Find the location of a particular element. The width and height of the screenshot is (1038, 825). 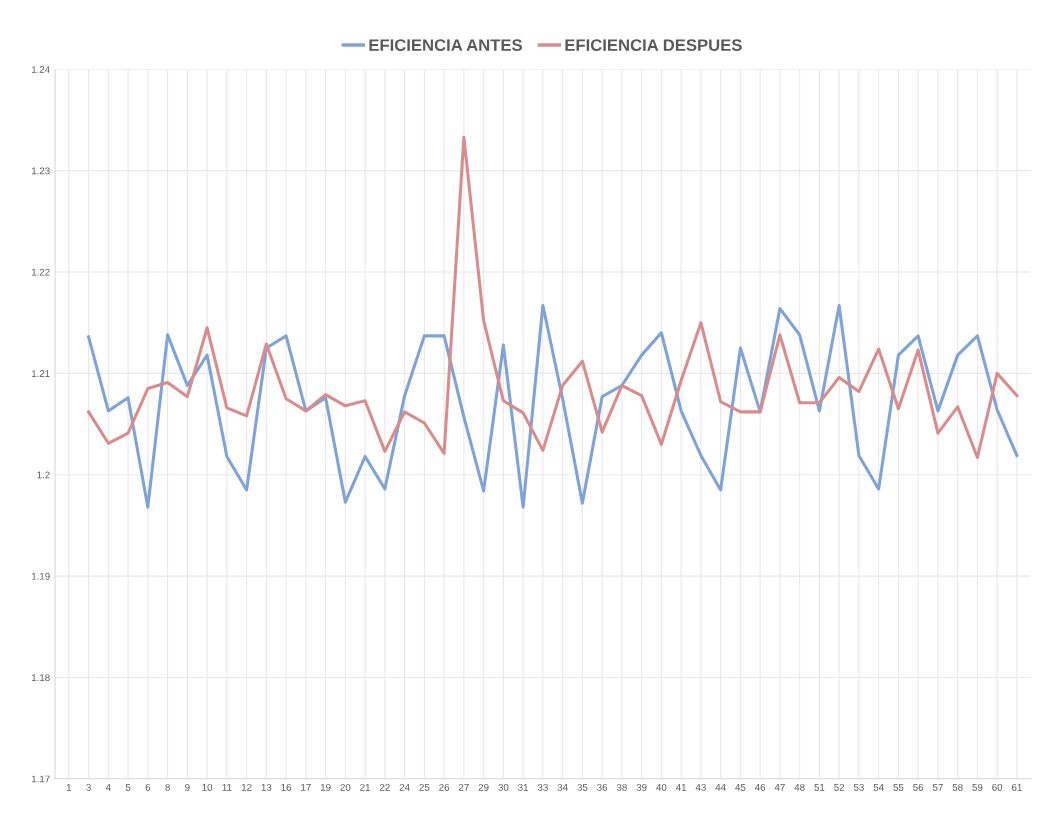

x-tick-label: 13 is located at coordinates (266, 787).